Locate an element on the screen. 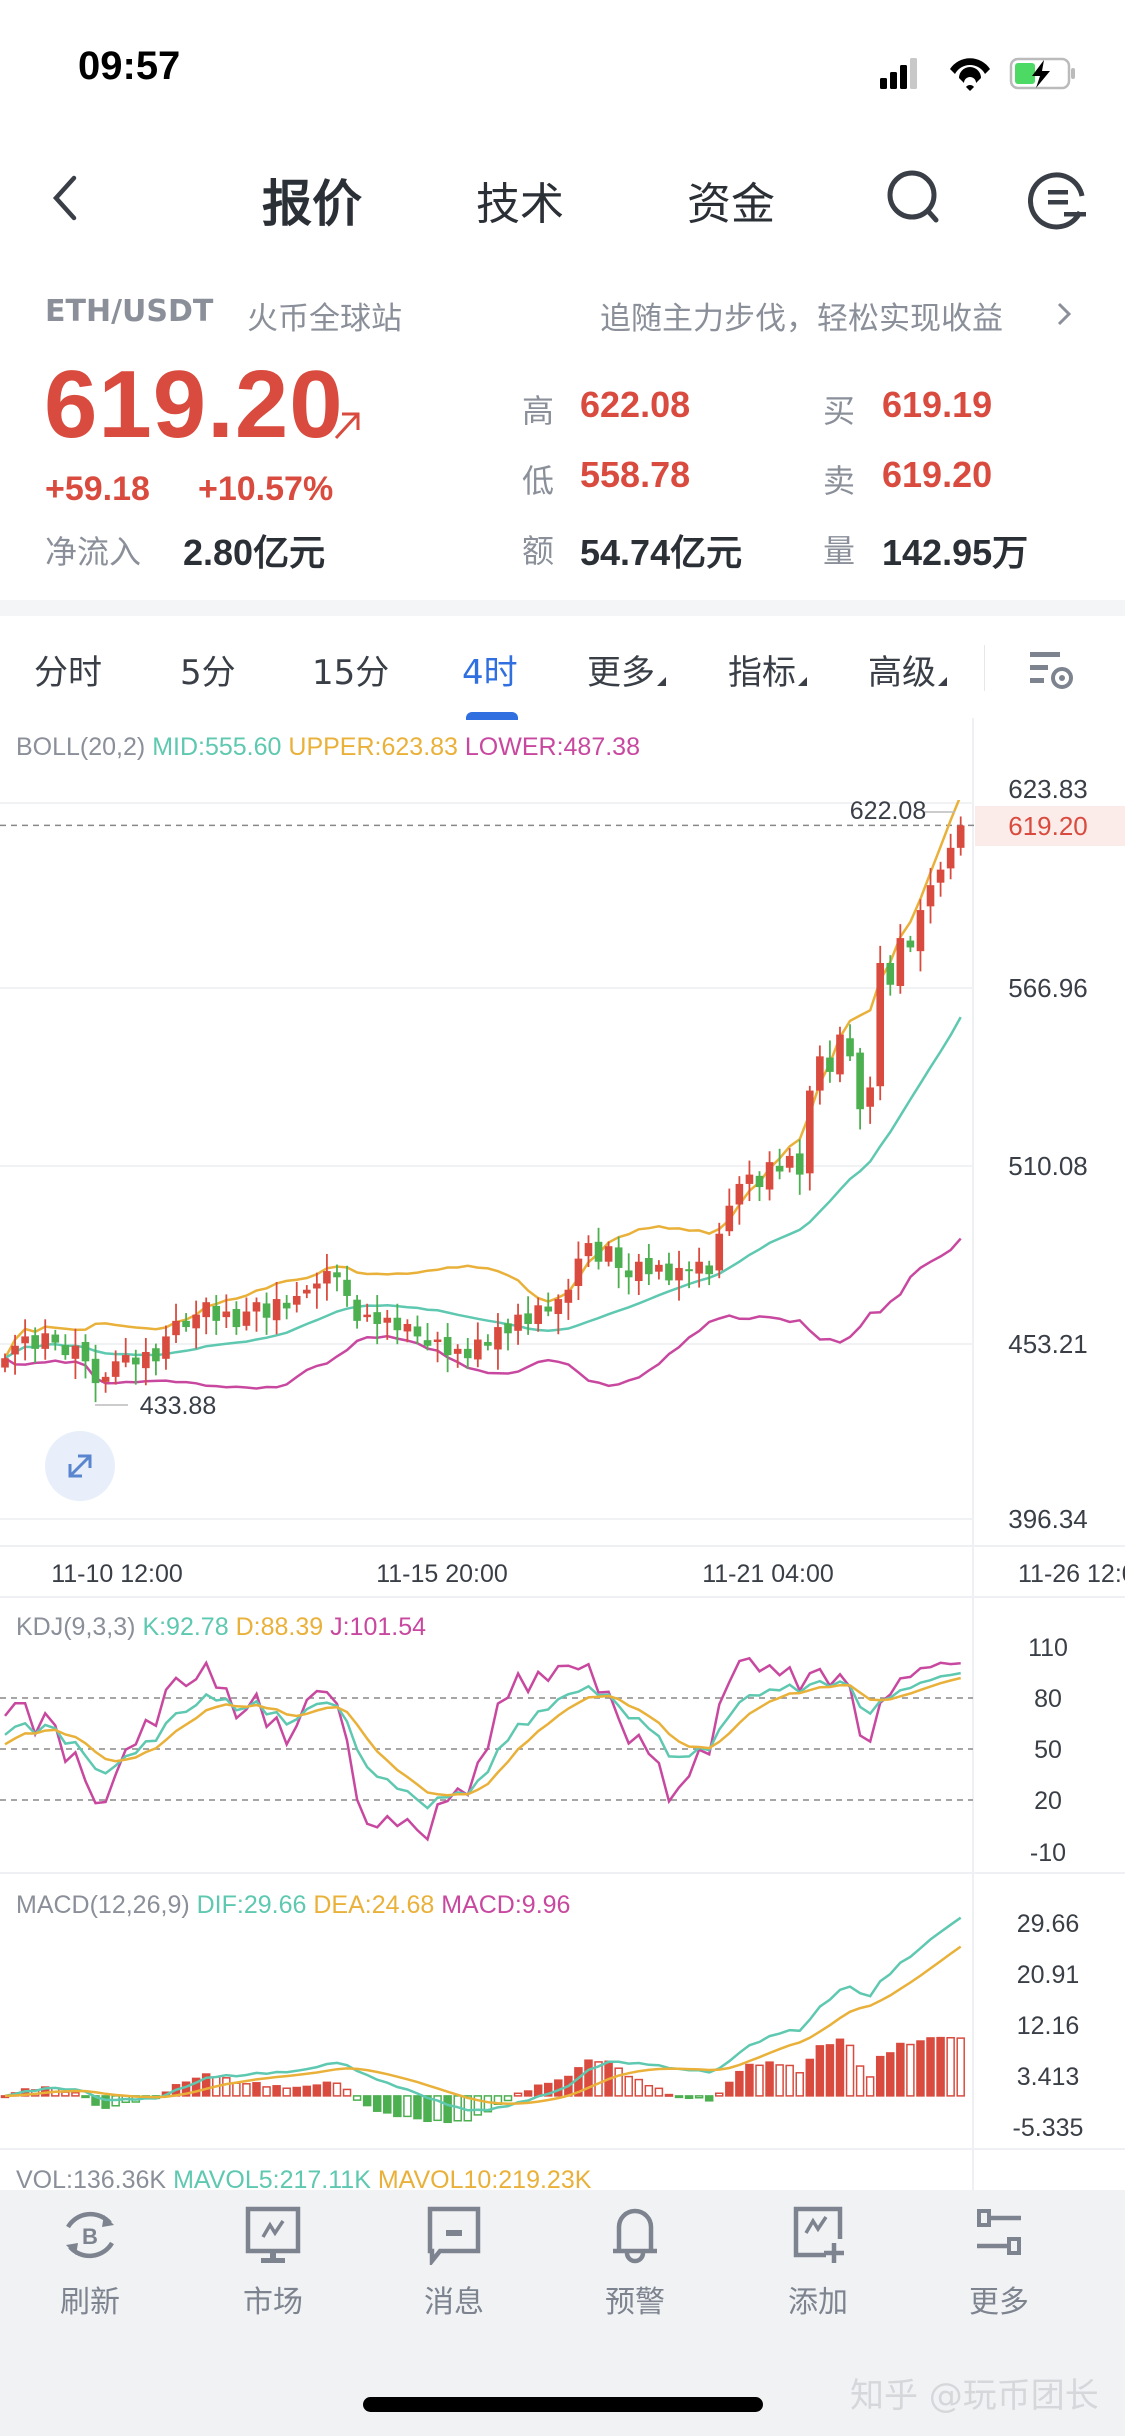 Image resolution: width=1125 pixels, height=2436 pixels. message-icon is located at coordinates (454, 2235).